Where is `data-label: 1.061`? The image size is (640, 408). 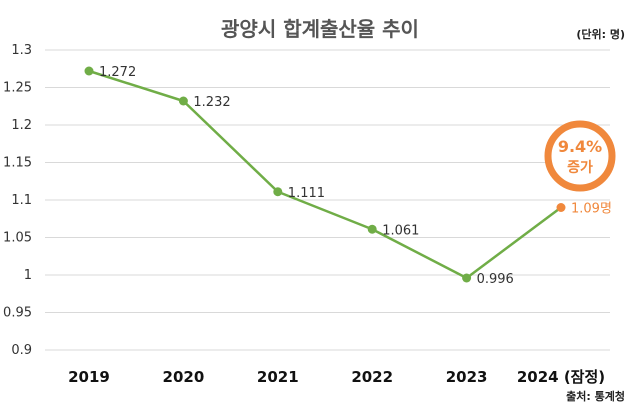 data-label: 1.061 is located at coordinates (400, 230).